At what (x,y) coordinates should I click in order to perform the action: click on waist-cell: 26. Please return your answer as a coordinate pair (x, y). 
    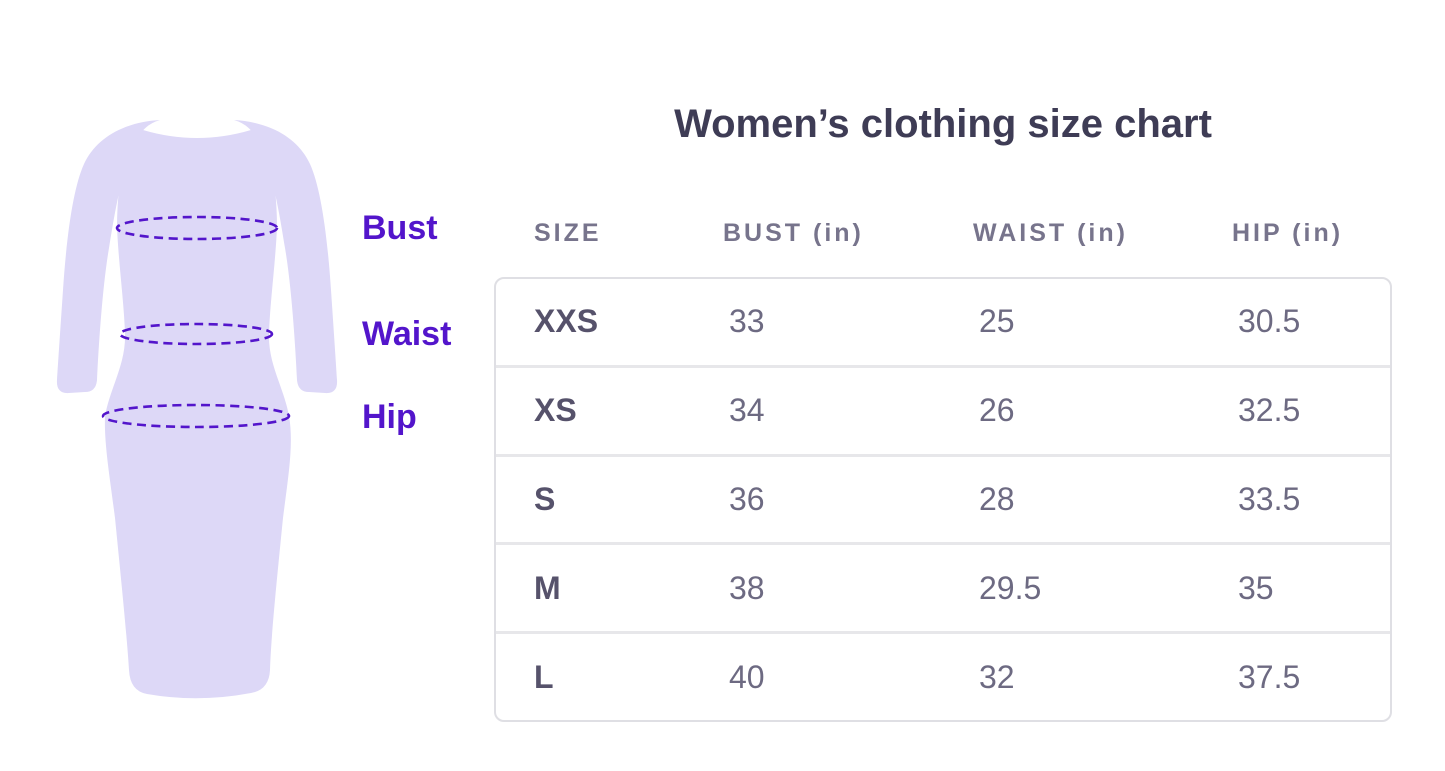
    Looking at the image, I should click on (997, 410).